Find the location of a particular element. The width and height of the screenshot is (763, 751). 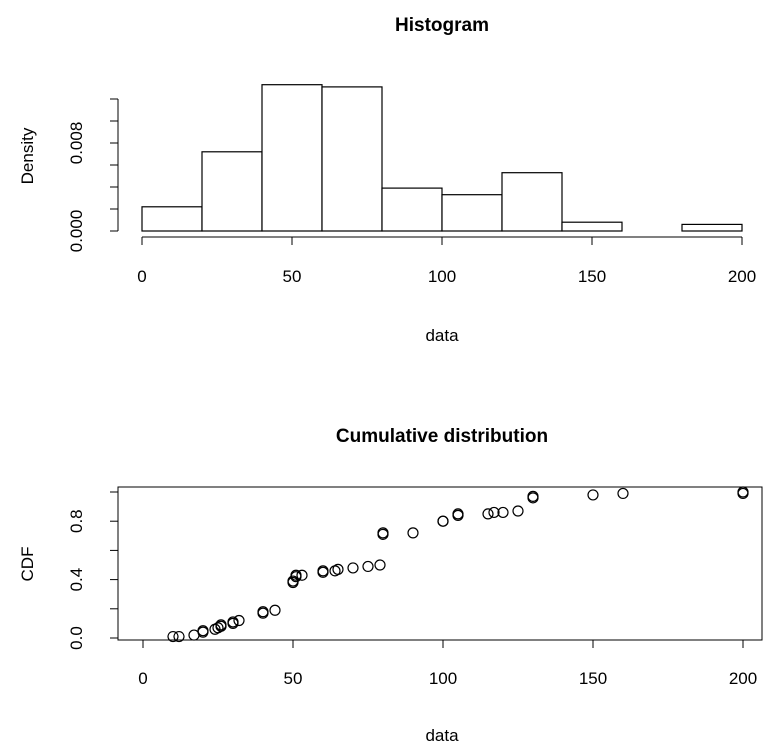

histogram-y-tick-label: 0.008 is located at coordinates (76, 143).